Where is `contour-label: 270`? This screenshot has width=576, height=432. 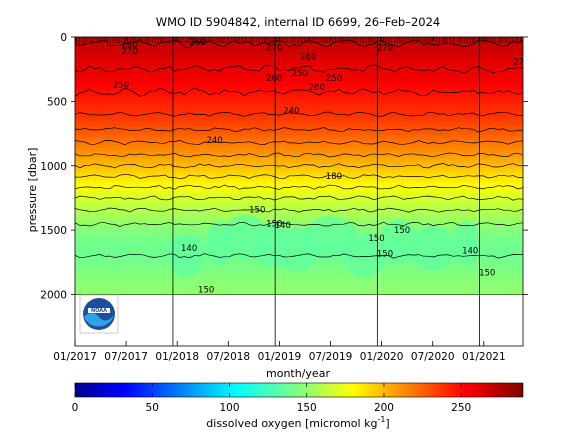
contour-label: 270 is located at coordinates (129, 52).